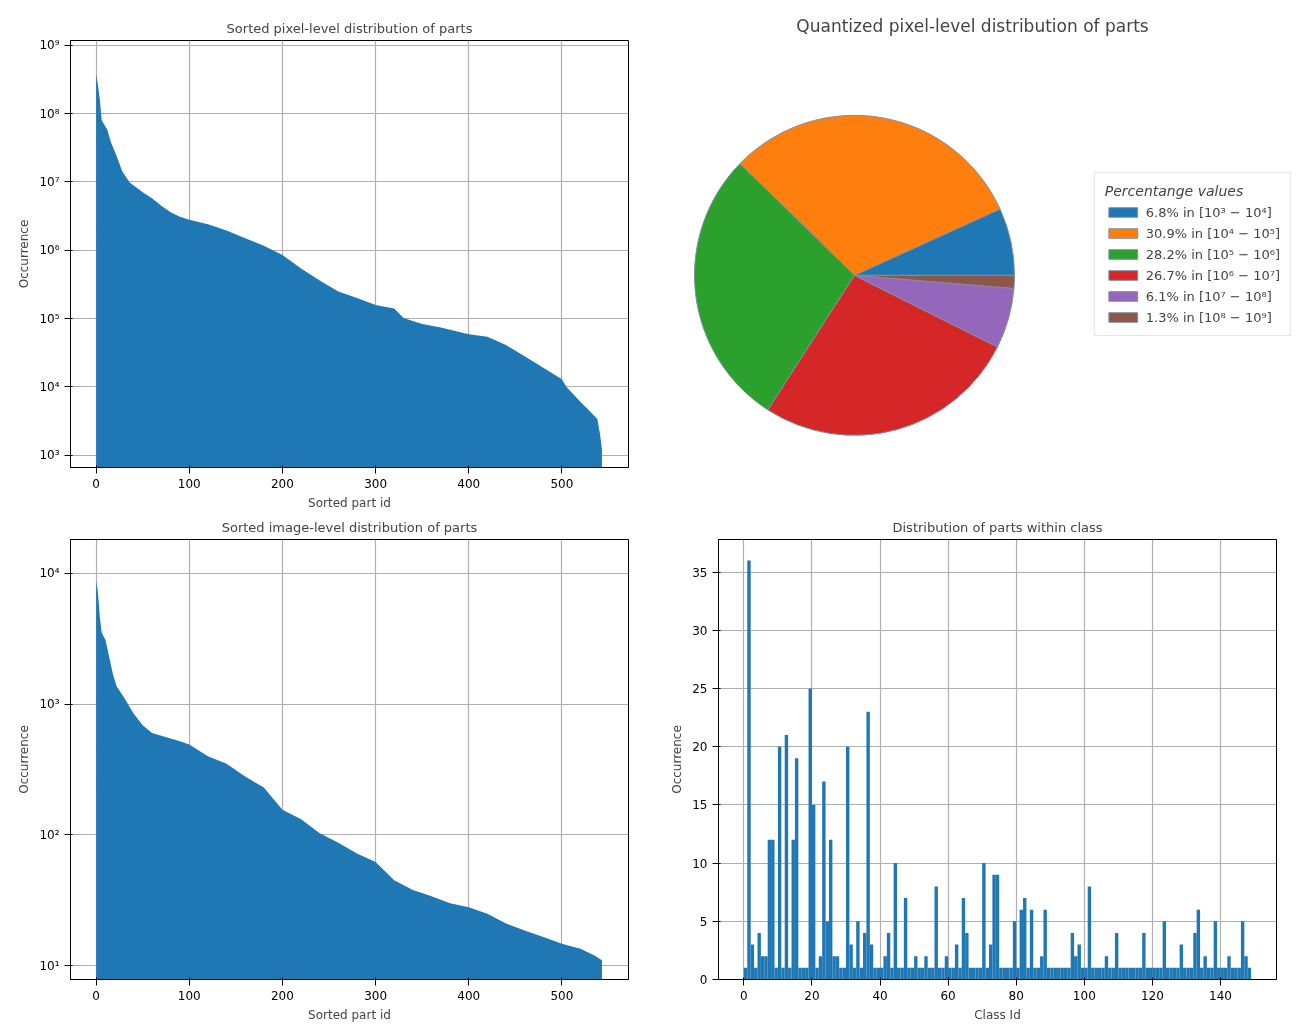  I want to click on y-tick-label: 10, so click(700, 863).